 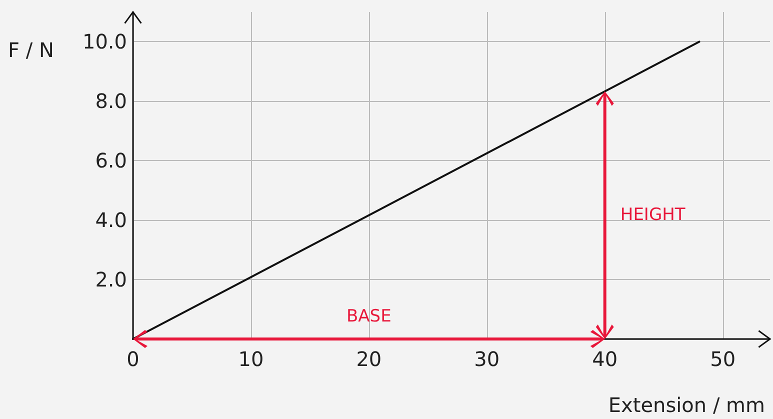 What do you see at coordinates (111, 101) in the screenshot?
I see `y-tick-label: 8.0` at bounding box center [111, 101].